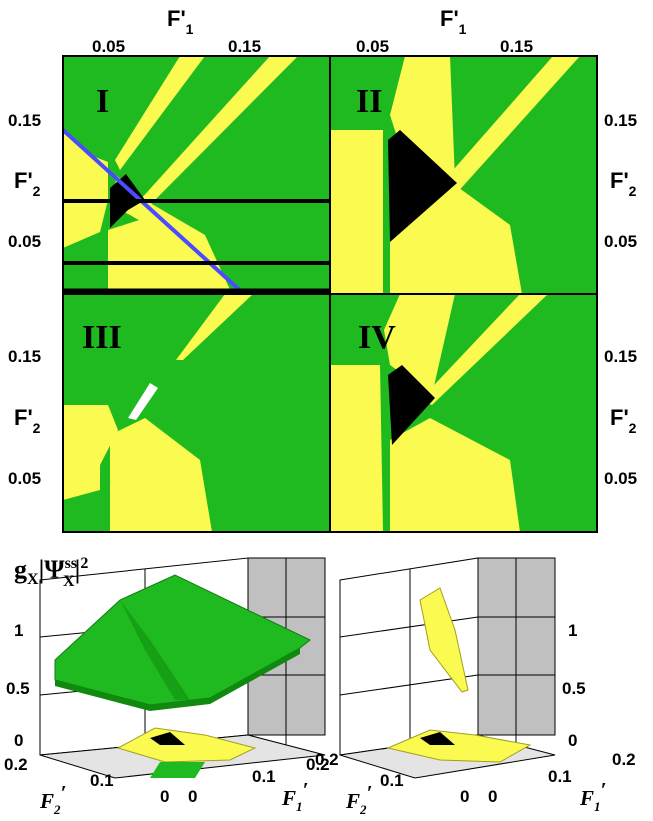 This screenshot has height=821, width=653. What do you see at coordinates (453, 21) in the screenshot?
I see `top-axis-label-right: F'1` at bounding box center [453, 21].